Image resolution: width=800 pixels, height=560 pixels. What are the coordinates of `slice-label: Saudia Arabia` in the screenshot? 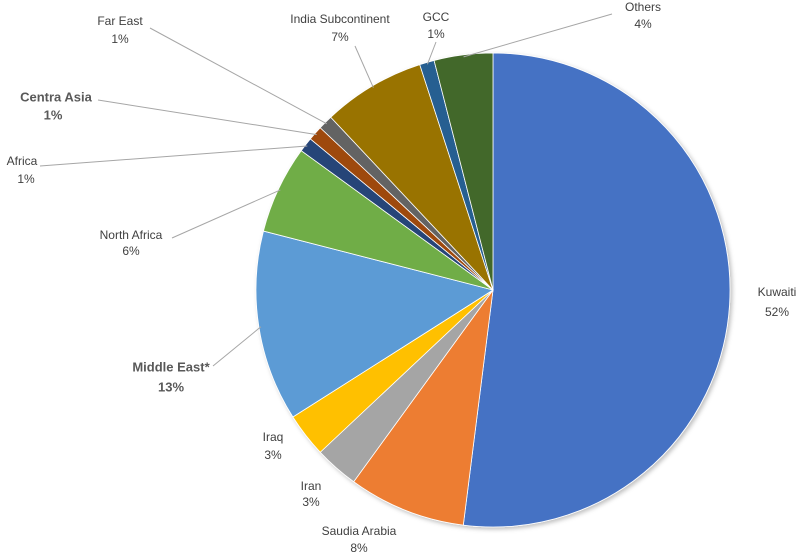 It's located at (359, 531).